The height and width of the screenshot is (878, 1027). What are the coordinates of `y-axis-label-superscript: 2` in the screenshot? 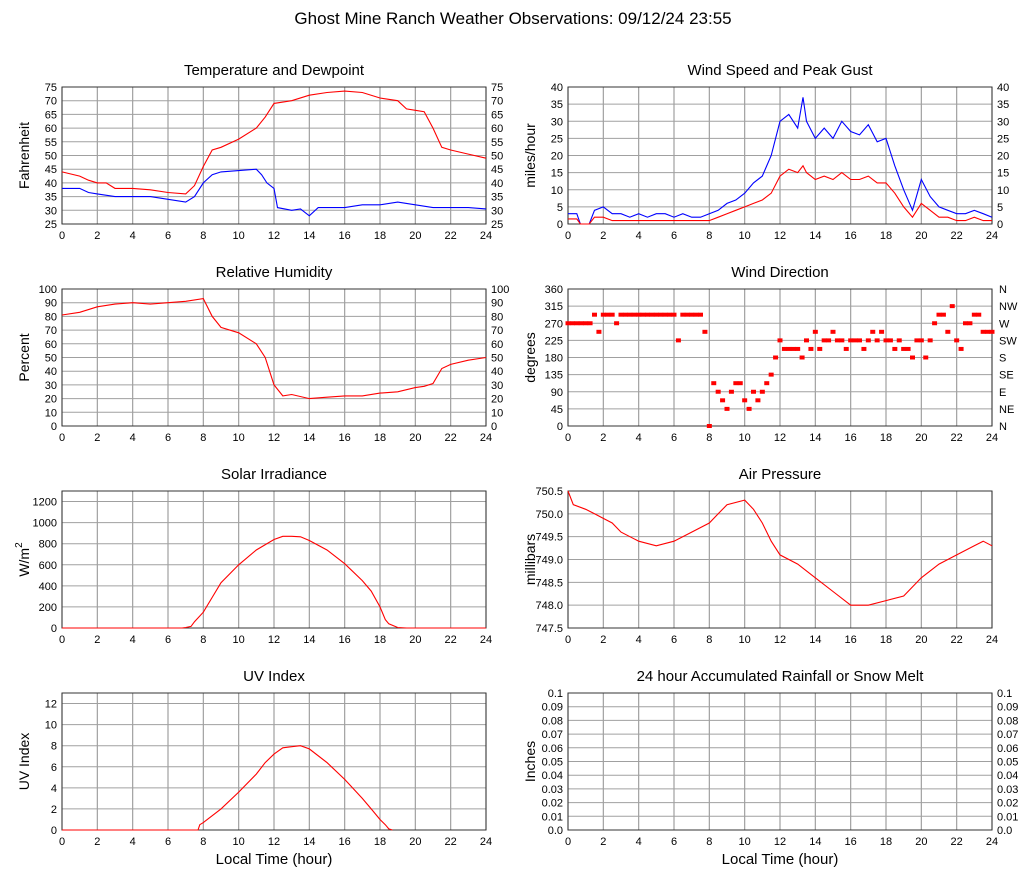 It's located at (19, 545).